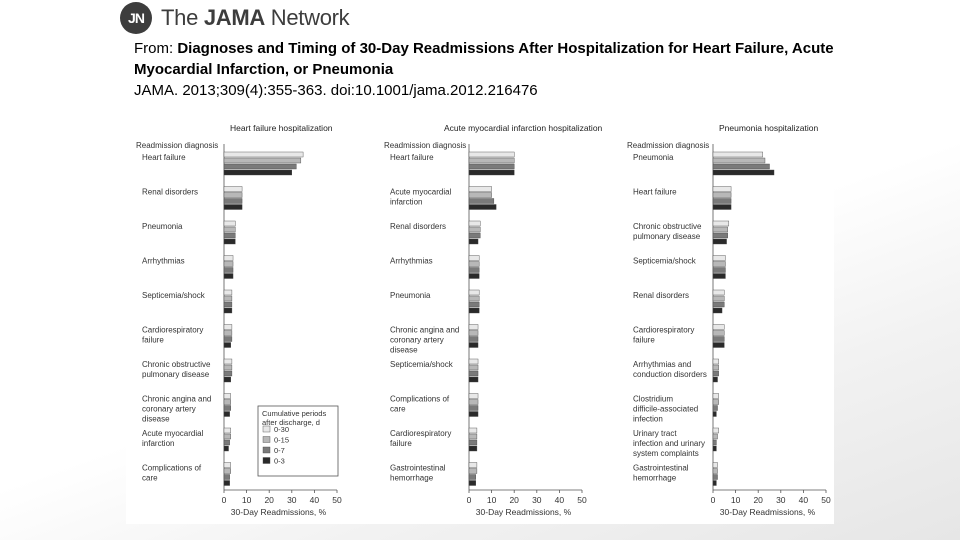 Image resolution: width=960 pixels, height=540 pixels. I want to click on category-label: infection and urinary, so click(669, 443).